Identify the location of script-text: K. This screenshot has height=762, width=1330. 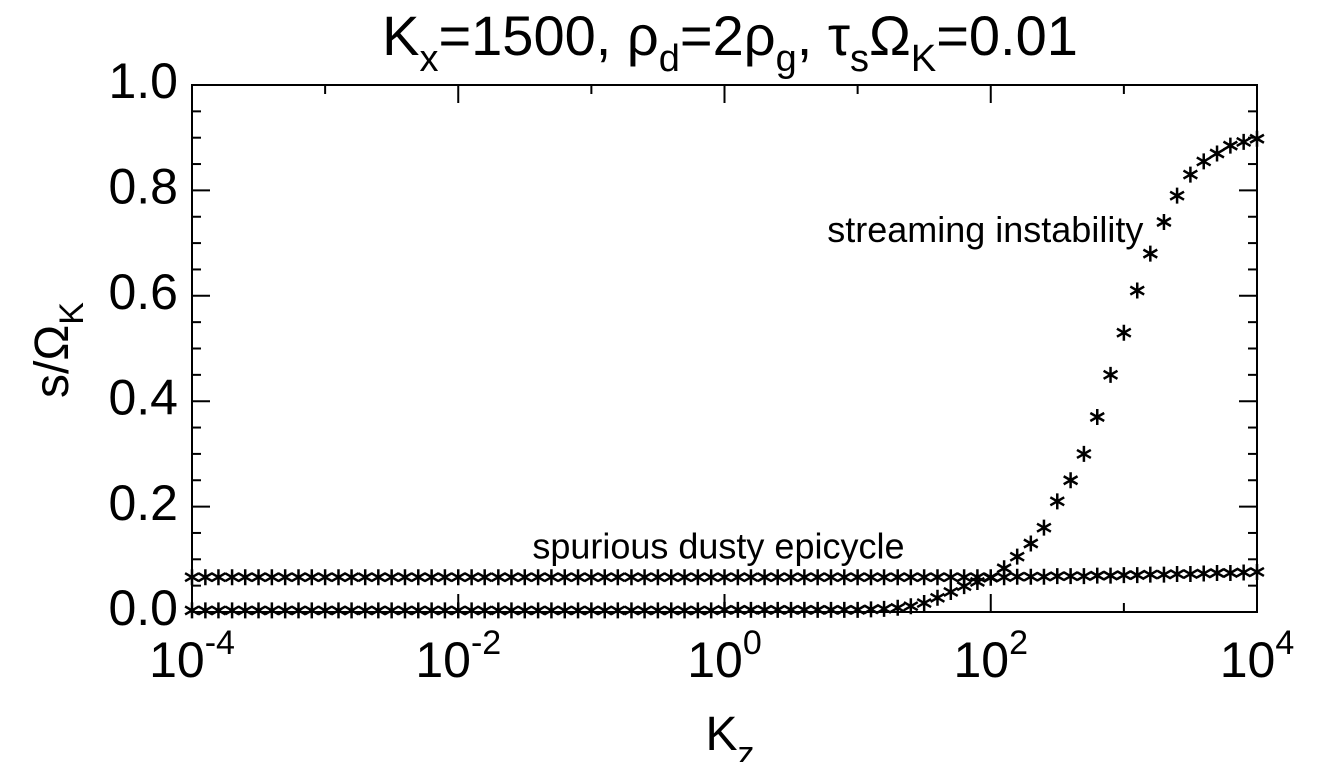
(923, 59).